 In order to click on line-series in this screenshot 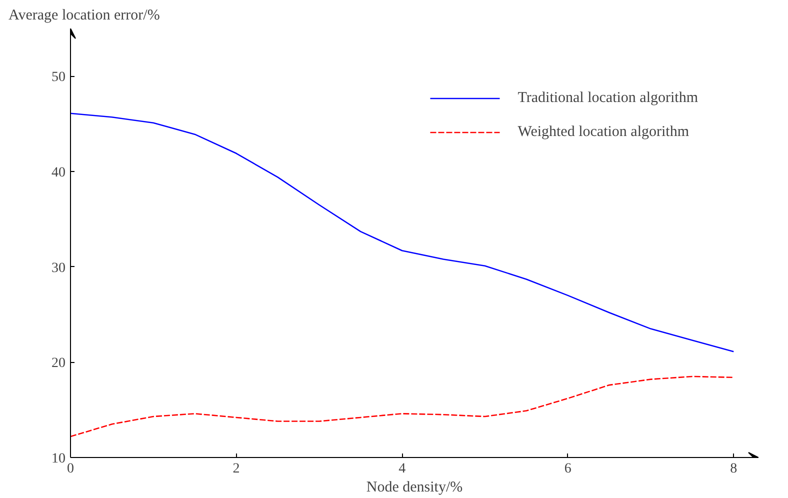, I will do `click(402, 407)`.